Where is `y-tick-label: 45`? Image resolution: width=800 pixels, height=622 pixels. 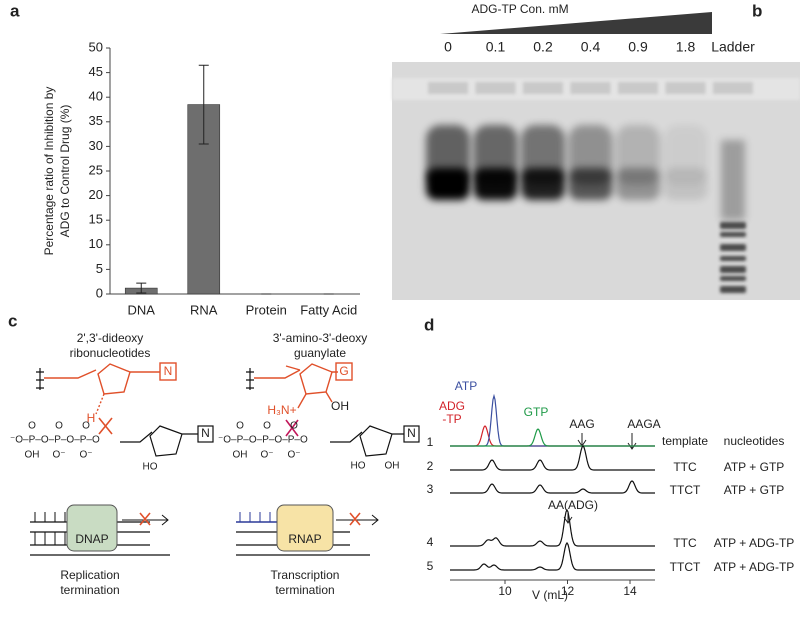 y-tick-label: 45 is located at coordinates (96, 71).